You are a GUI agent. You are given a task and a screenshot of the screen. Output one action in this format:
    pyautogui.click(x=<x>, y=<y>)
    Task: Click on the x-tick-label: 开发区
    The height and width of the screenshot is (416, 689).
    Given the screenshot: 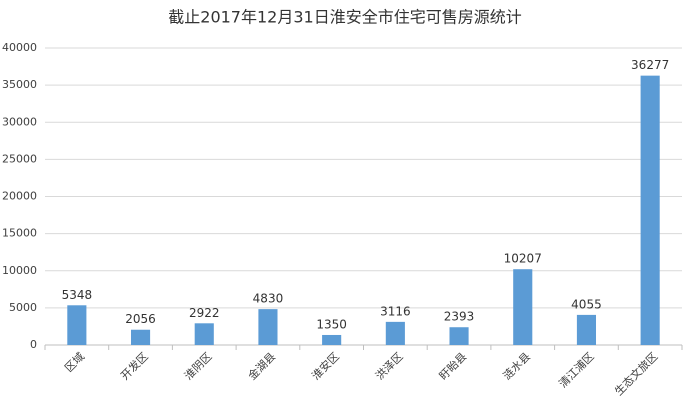 What is the action you would take?
    pyautogui.click(x=134, y=365)
    